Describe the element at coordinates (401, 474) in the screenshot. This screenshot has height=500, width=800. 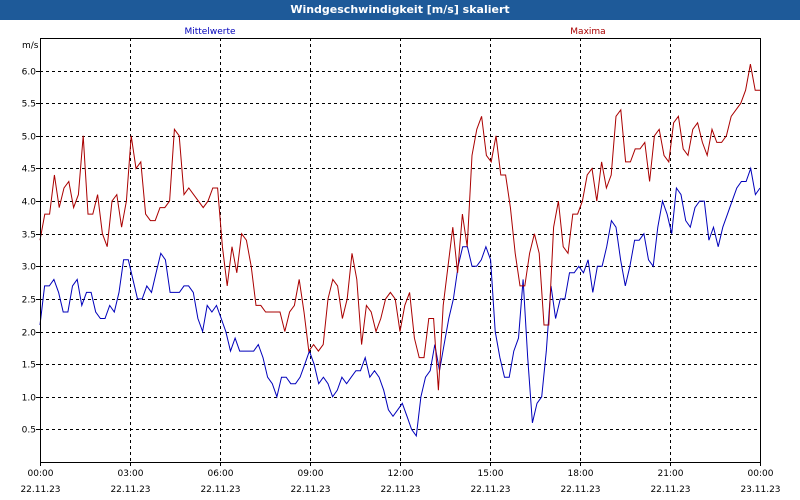
I see `x-tick-time: 12:00` at that location.